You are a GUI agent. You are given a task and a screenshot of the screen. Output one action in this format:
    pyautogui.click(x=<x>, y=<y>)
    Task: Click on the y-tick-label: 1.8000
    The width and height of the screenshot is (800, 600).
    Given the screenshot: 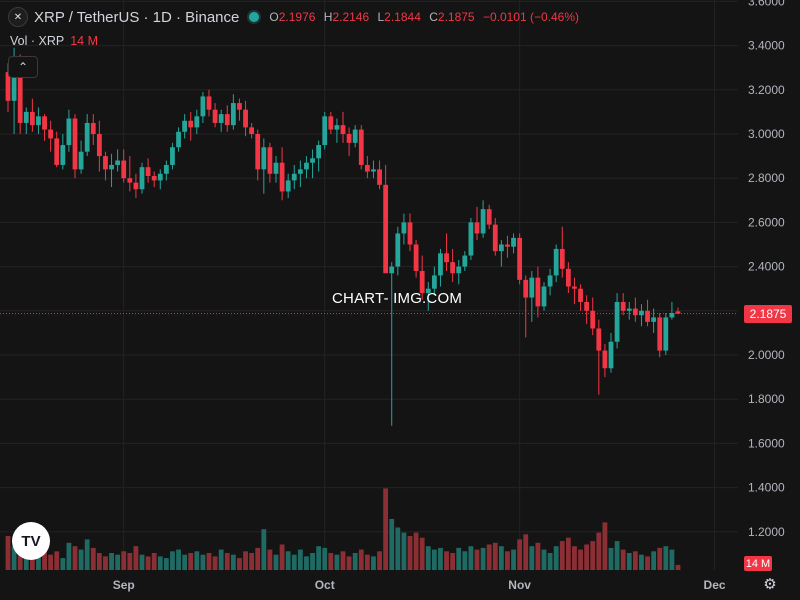 What is the action you would take?
    pyautogui.click(x=766, y=399)
    